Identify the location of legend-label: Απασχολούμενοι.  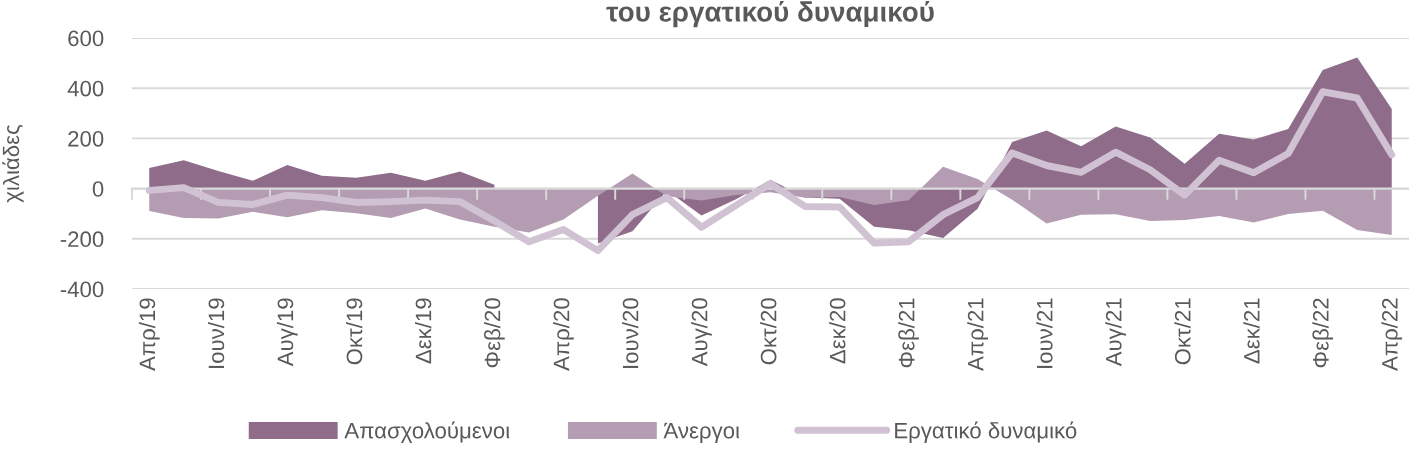
(427, 432).